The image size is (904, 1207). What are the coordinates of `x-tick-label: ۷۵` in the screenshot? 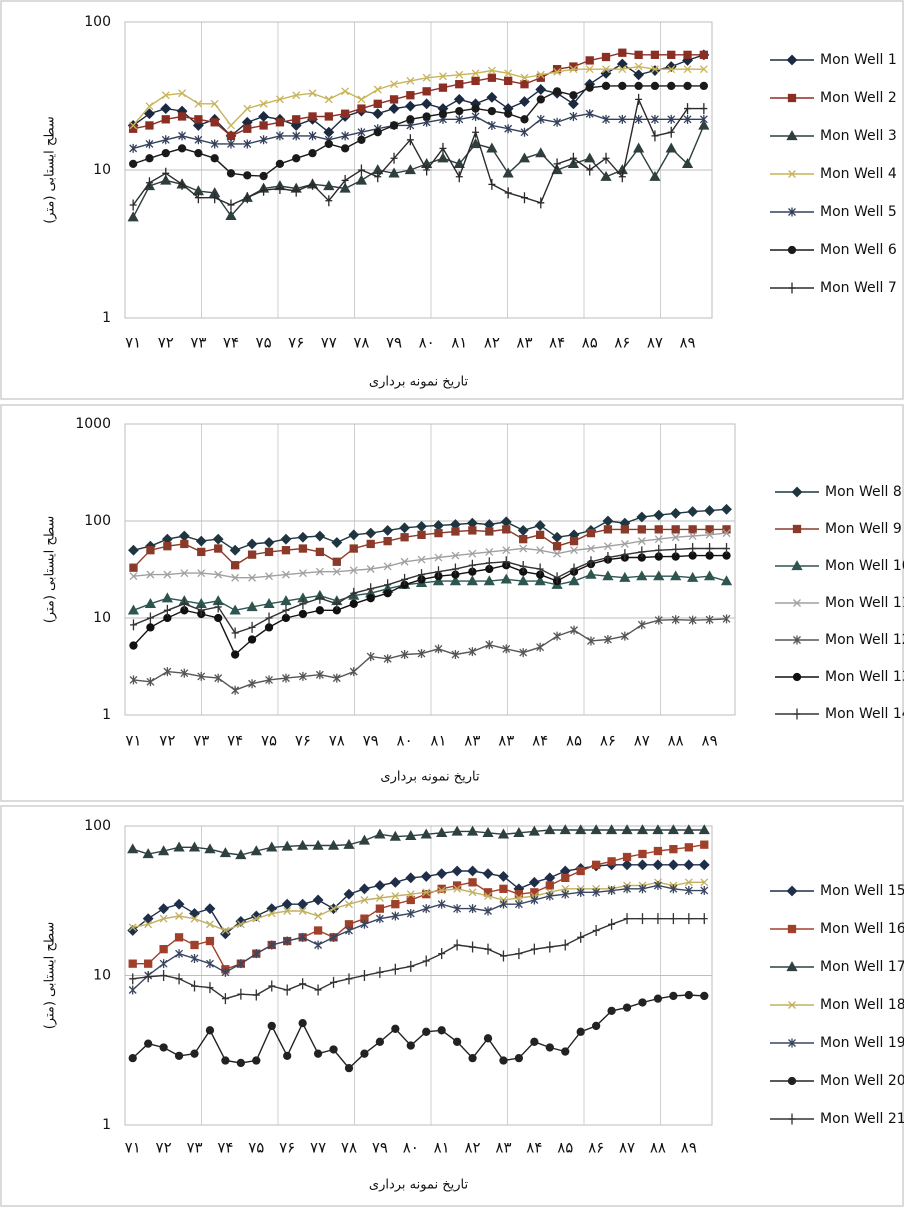 It's located at (264, 343).